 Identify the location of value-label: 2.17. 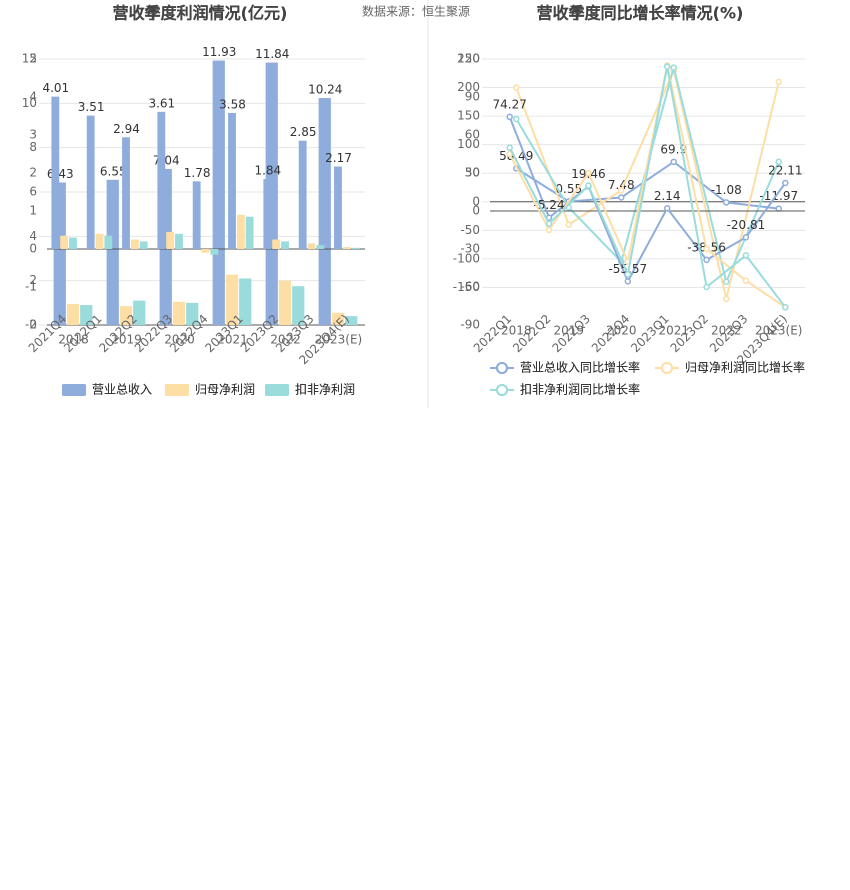
(338, 158).